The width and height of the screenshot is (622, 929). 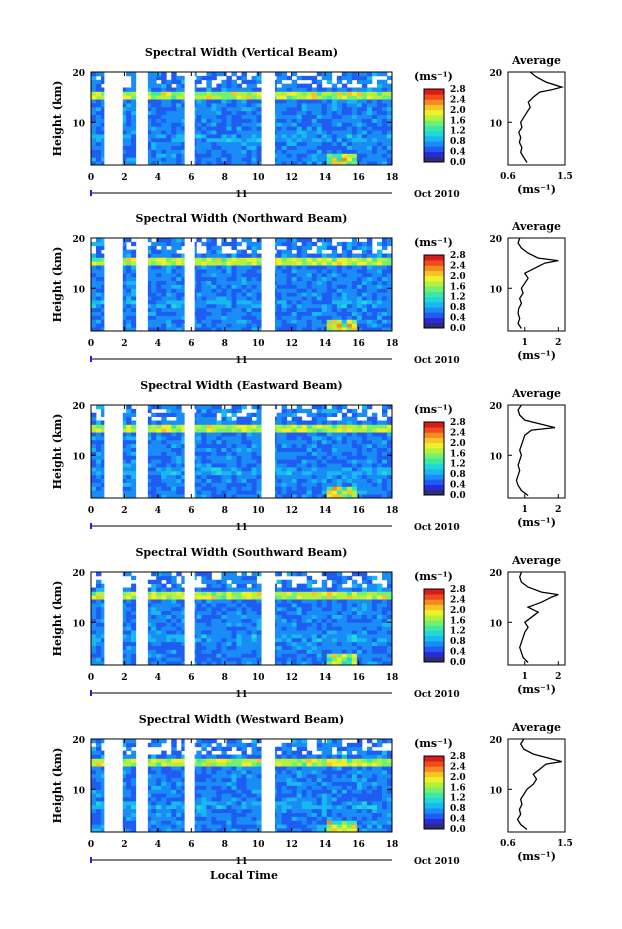 What do you see at coordinates (291, 511) in the screenshot?
I see `x-tick-label: 12` at bounding box center [291, 511].